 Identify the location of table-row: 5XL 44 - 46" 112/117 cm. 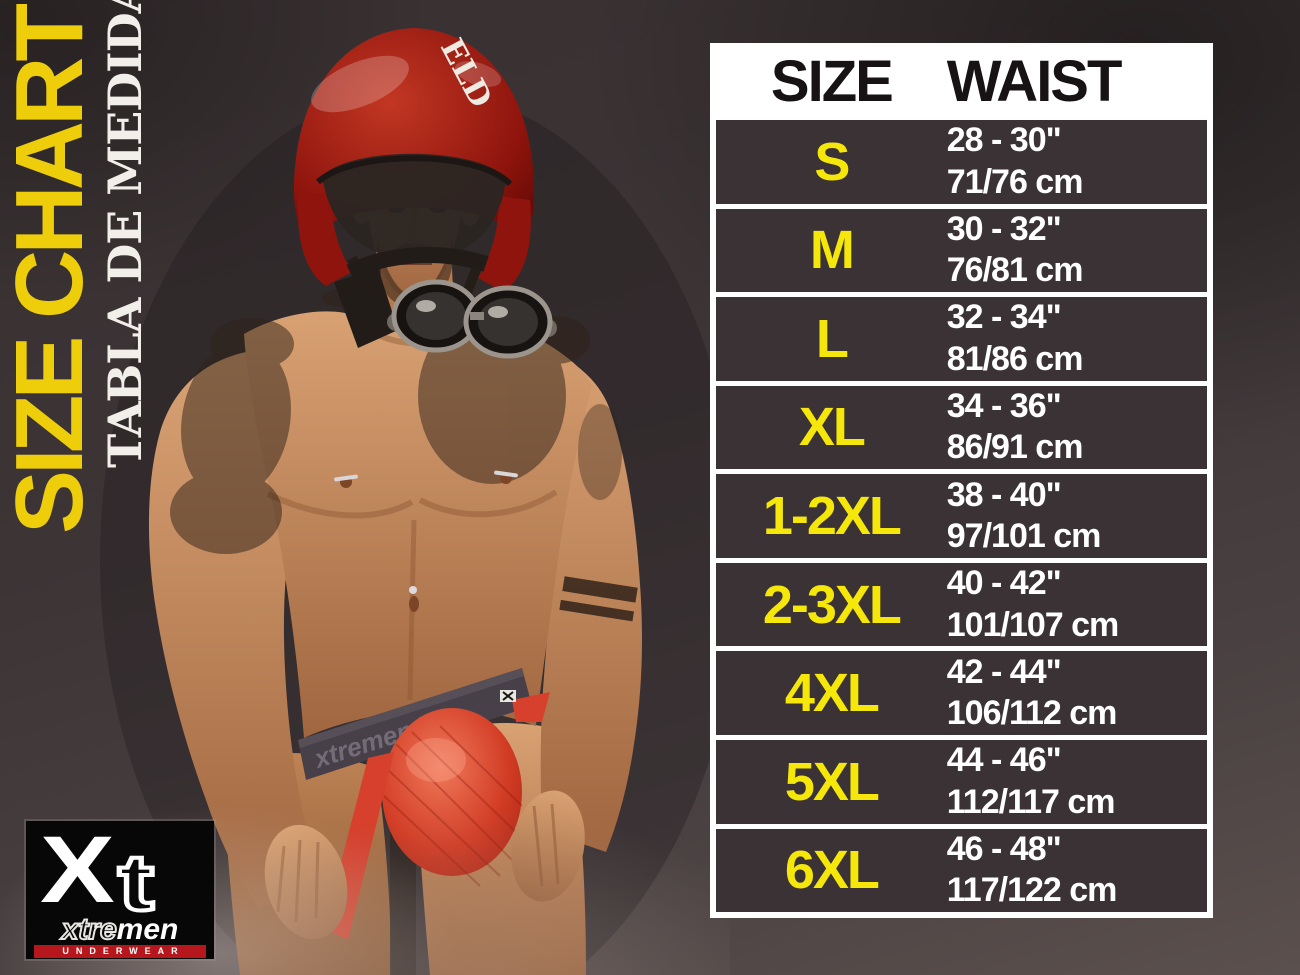
(961, 779).